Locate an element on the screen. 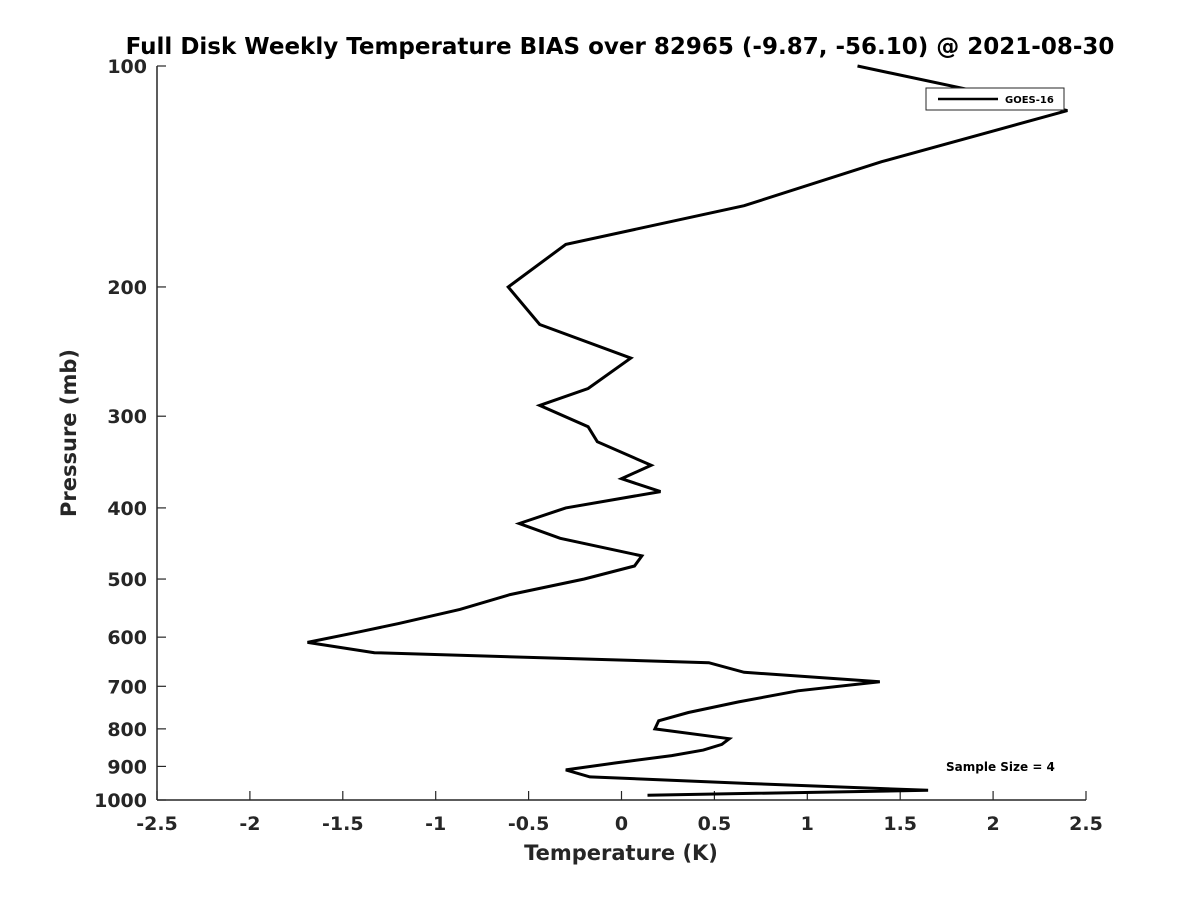 The image size is (1200, 900). x-tick-label: 1.5 is located at coordinates (900, 824).